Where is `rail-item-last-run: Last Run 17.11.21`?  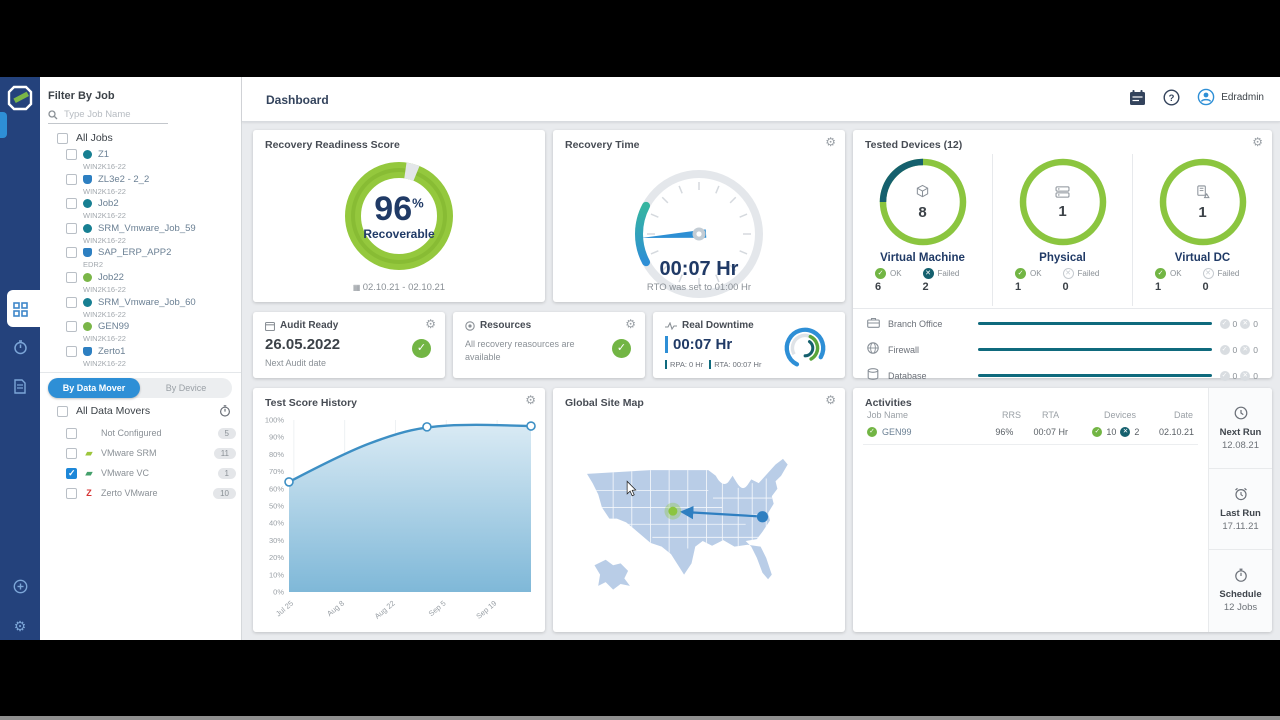
rail-item-last-run: Last Run 17.11.21 is located at coordinates (1240, 509).